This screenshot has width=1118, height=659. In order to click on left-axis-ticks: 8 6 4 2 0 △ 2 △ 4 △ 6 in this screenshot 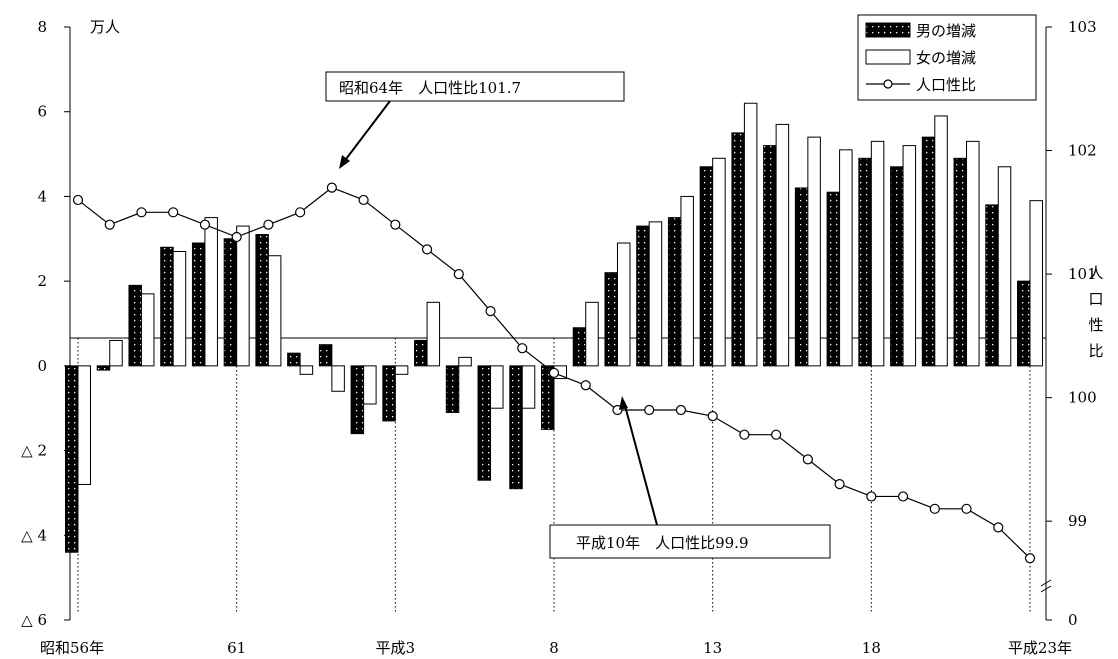, I will do `click(45, 323)`.